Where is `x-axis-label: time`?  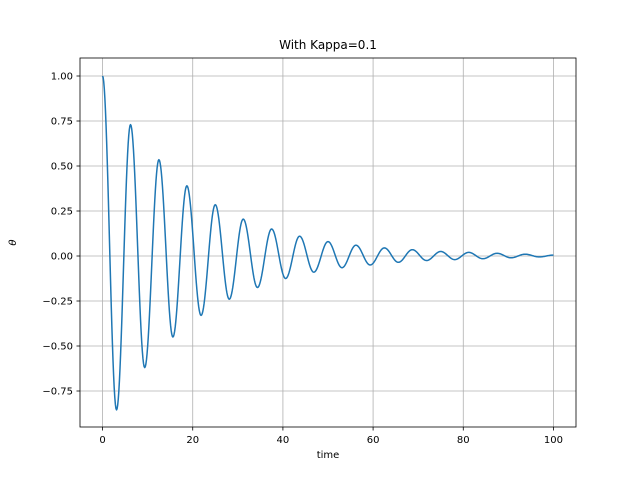 x-axis-label: time is located at coordinates (328, 455).